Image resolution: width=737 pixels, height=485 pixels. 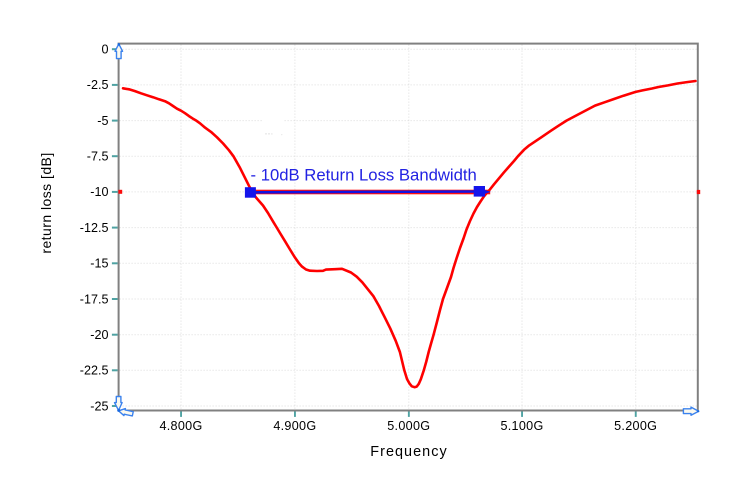 What do you see at coordinates (94, 228) in the screenshot?
I see `svg-text: -12.5` at bounding box center [94, 228].